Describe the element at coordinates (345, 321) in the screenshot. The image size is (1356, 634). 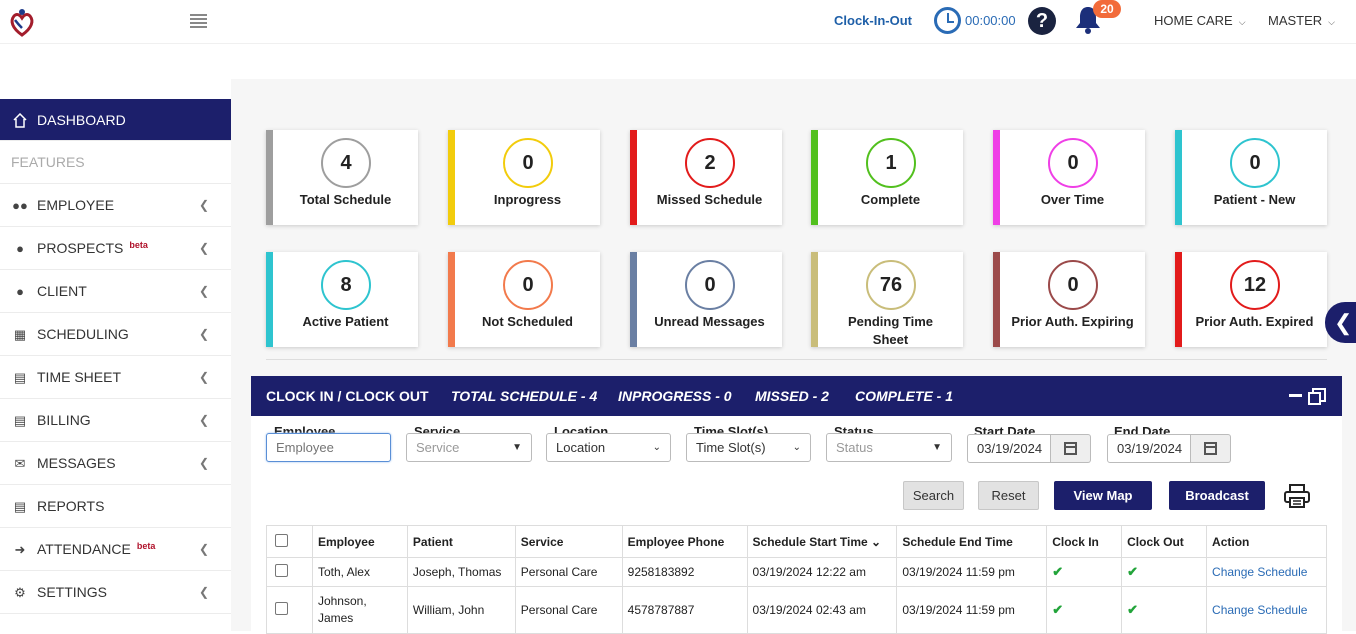
I see `stat-label: Active Patient` at that location.